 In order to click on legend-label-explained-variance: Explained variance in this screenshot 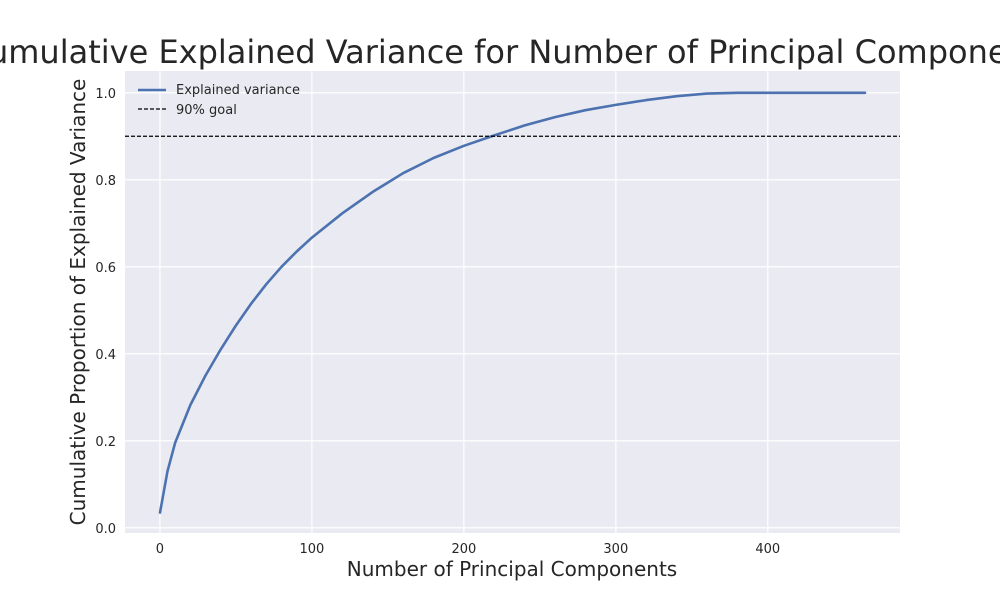, I will do `click(238, 90)`.